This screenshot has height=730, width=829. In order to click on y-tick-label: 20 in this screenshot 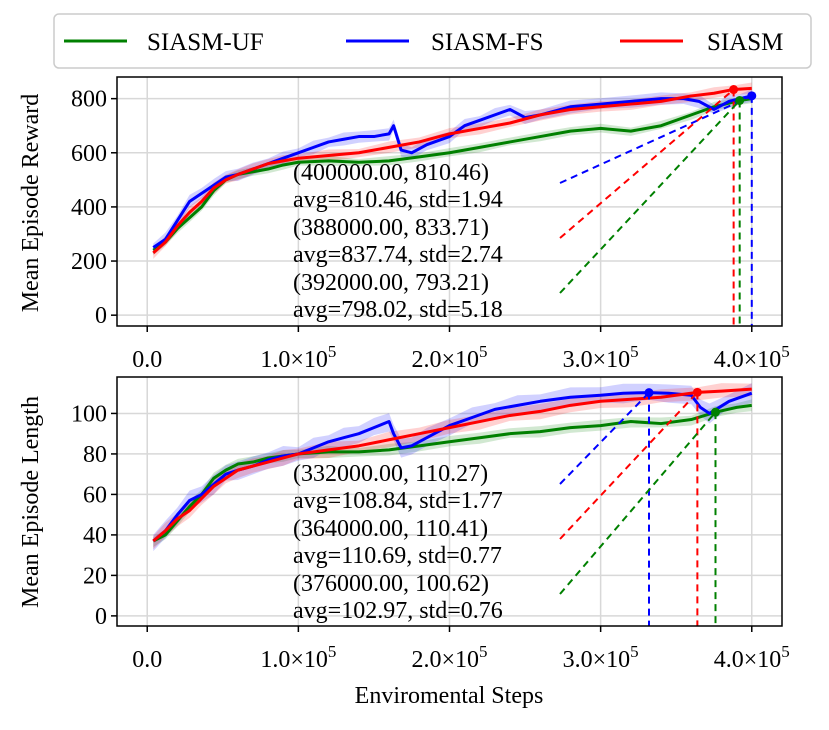, I will do `click(95, 576)`.